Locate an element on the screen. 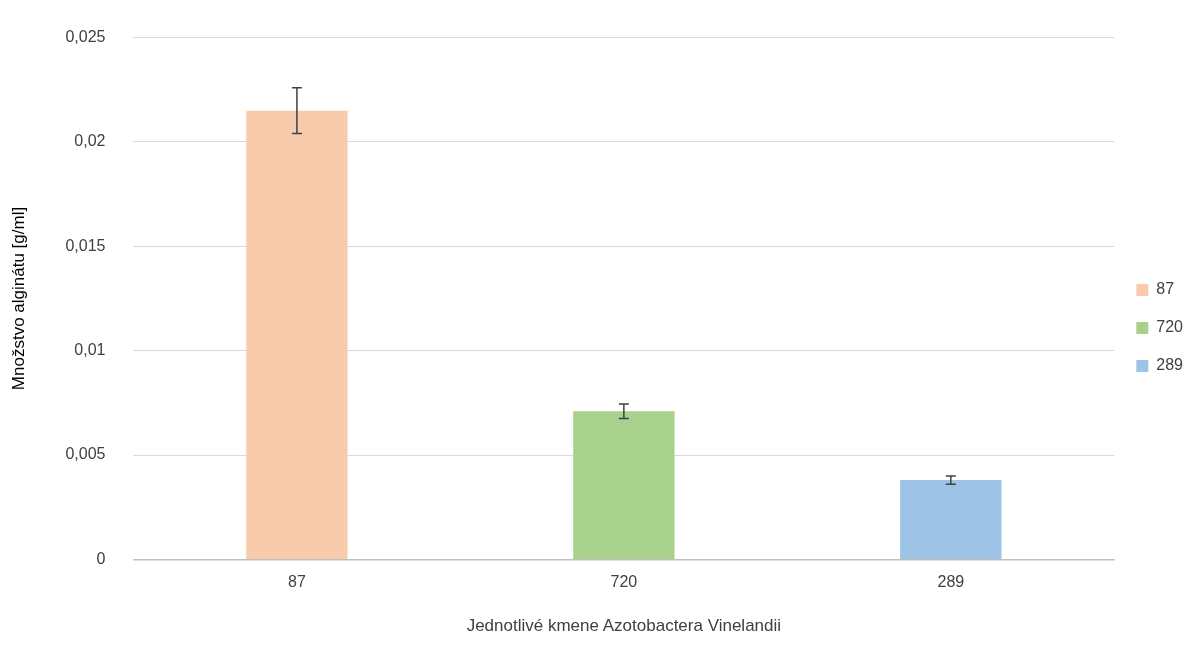 This screenshot has width=1203, height=646. legend-label: 720 is located at coordinates (1170, 327).